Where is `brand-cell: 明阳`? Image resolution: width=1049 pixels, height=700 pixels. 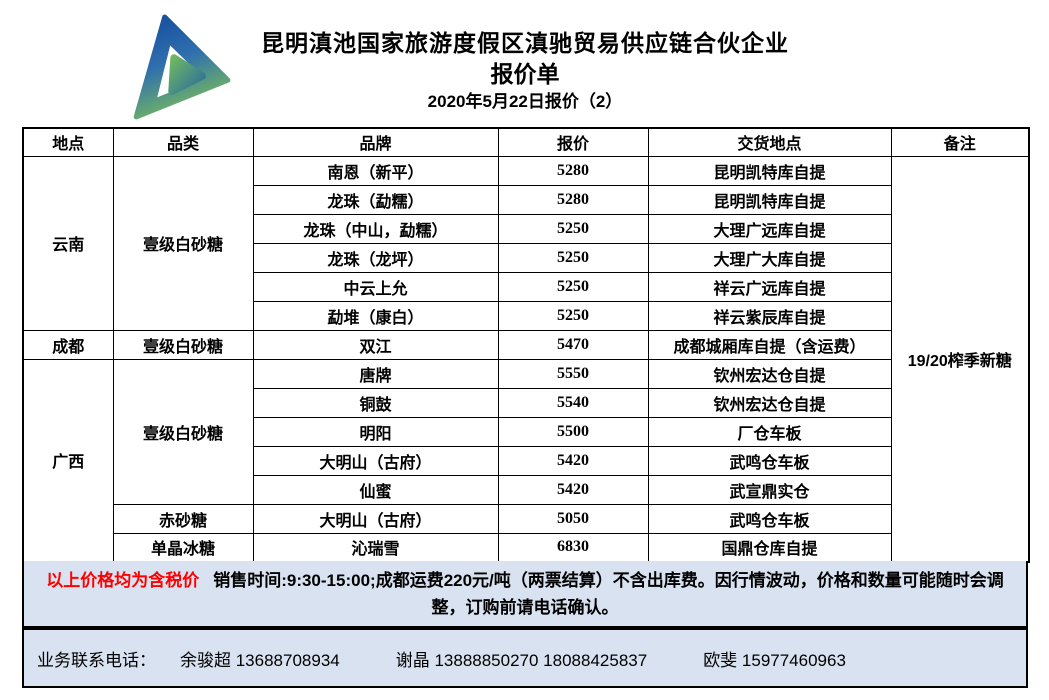
brand-cell: 明阳 is located at coordinates (375, 431).